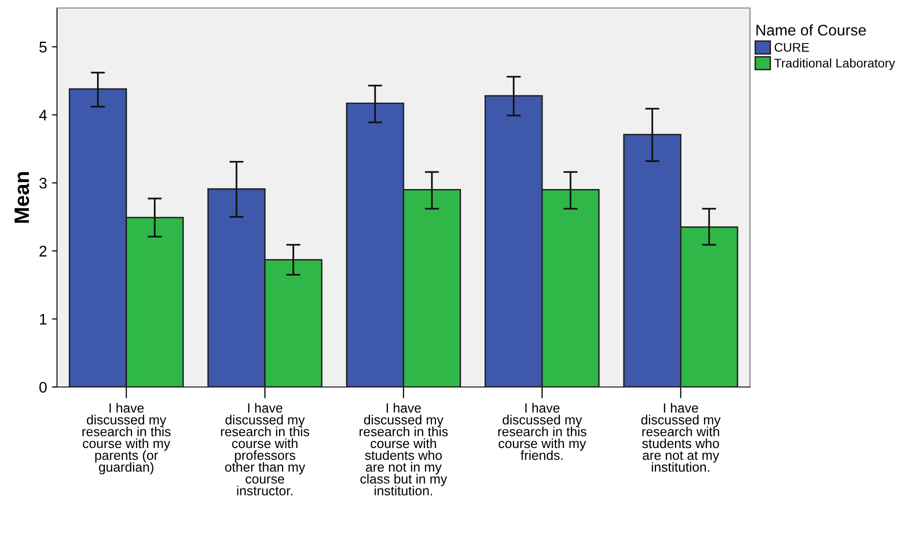 The image size is (908, 537). I want to click on y-tick-label: 2, so click(43, 251).